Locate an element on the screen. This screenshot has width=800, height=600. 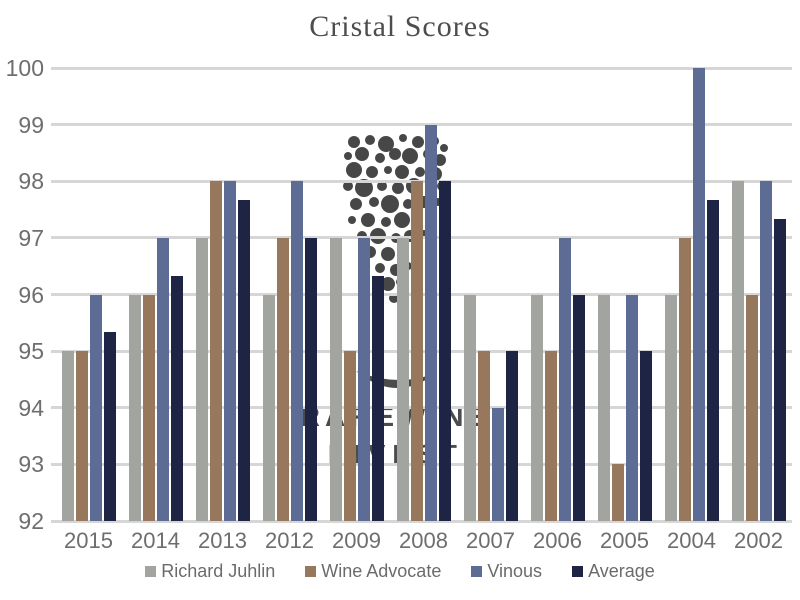
y-axis-tick-label-93: 93 is located at coordinates (31, 464).